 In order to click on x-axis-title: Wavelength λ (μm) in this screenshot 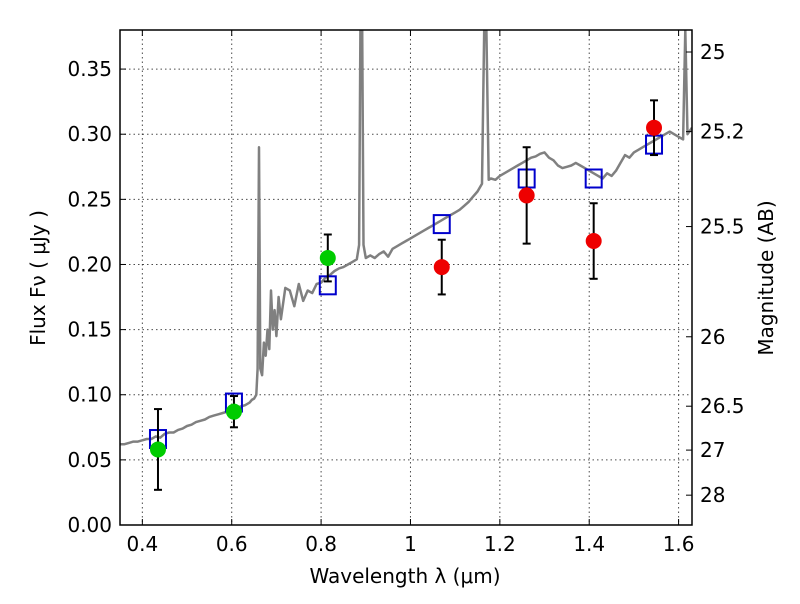, I will do `click(404, 576)`.